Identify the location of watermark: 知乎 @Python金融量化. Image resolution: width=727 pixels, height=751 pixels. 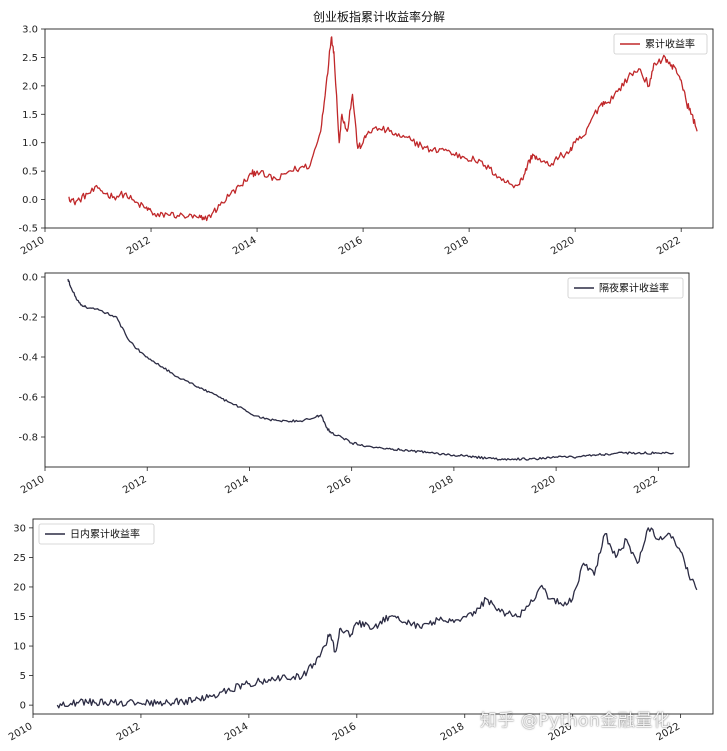
(575, 721).